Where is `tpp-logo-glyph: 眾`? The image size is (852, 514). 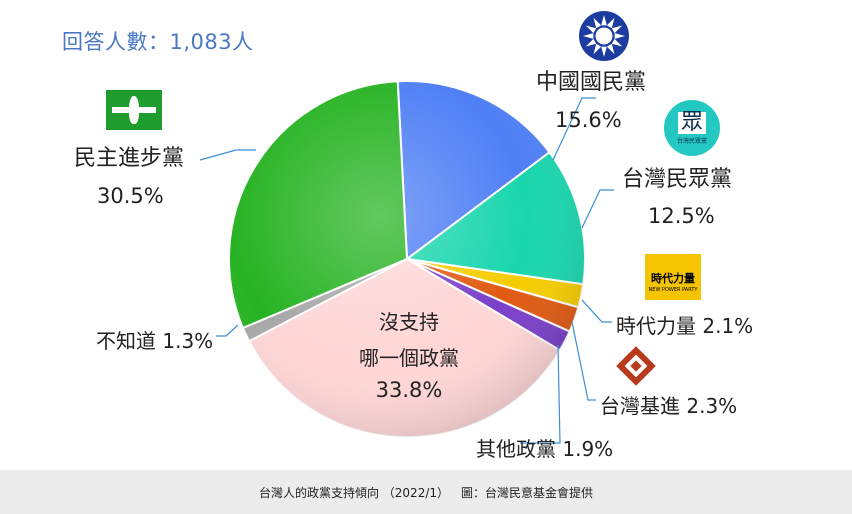
tpp-logo-glyph: 眾 is located at coordinates (691, 122).